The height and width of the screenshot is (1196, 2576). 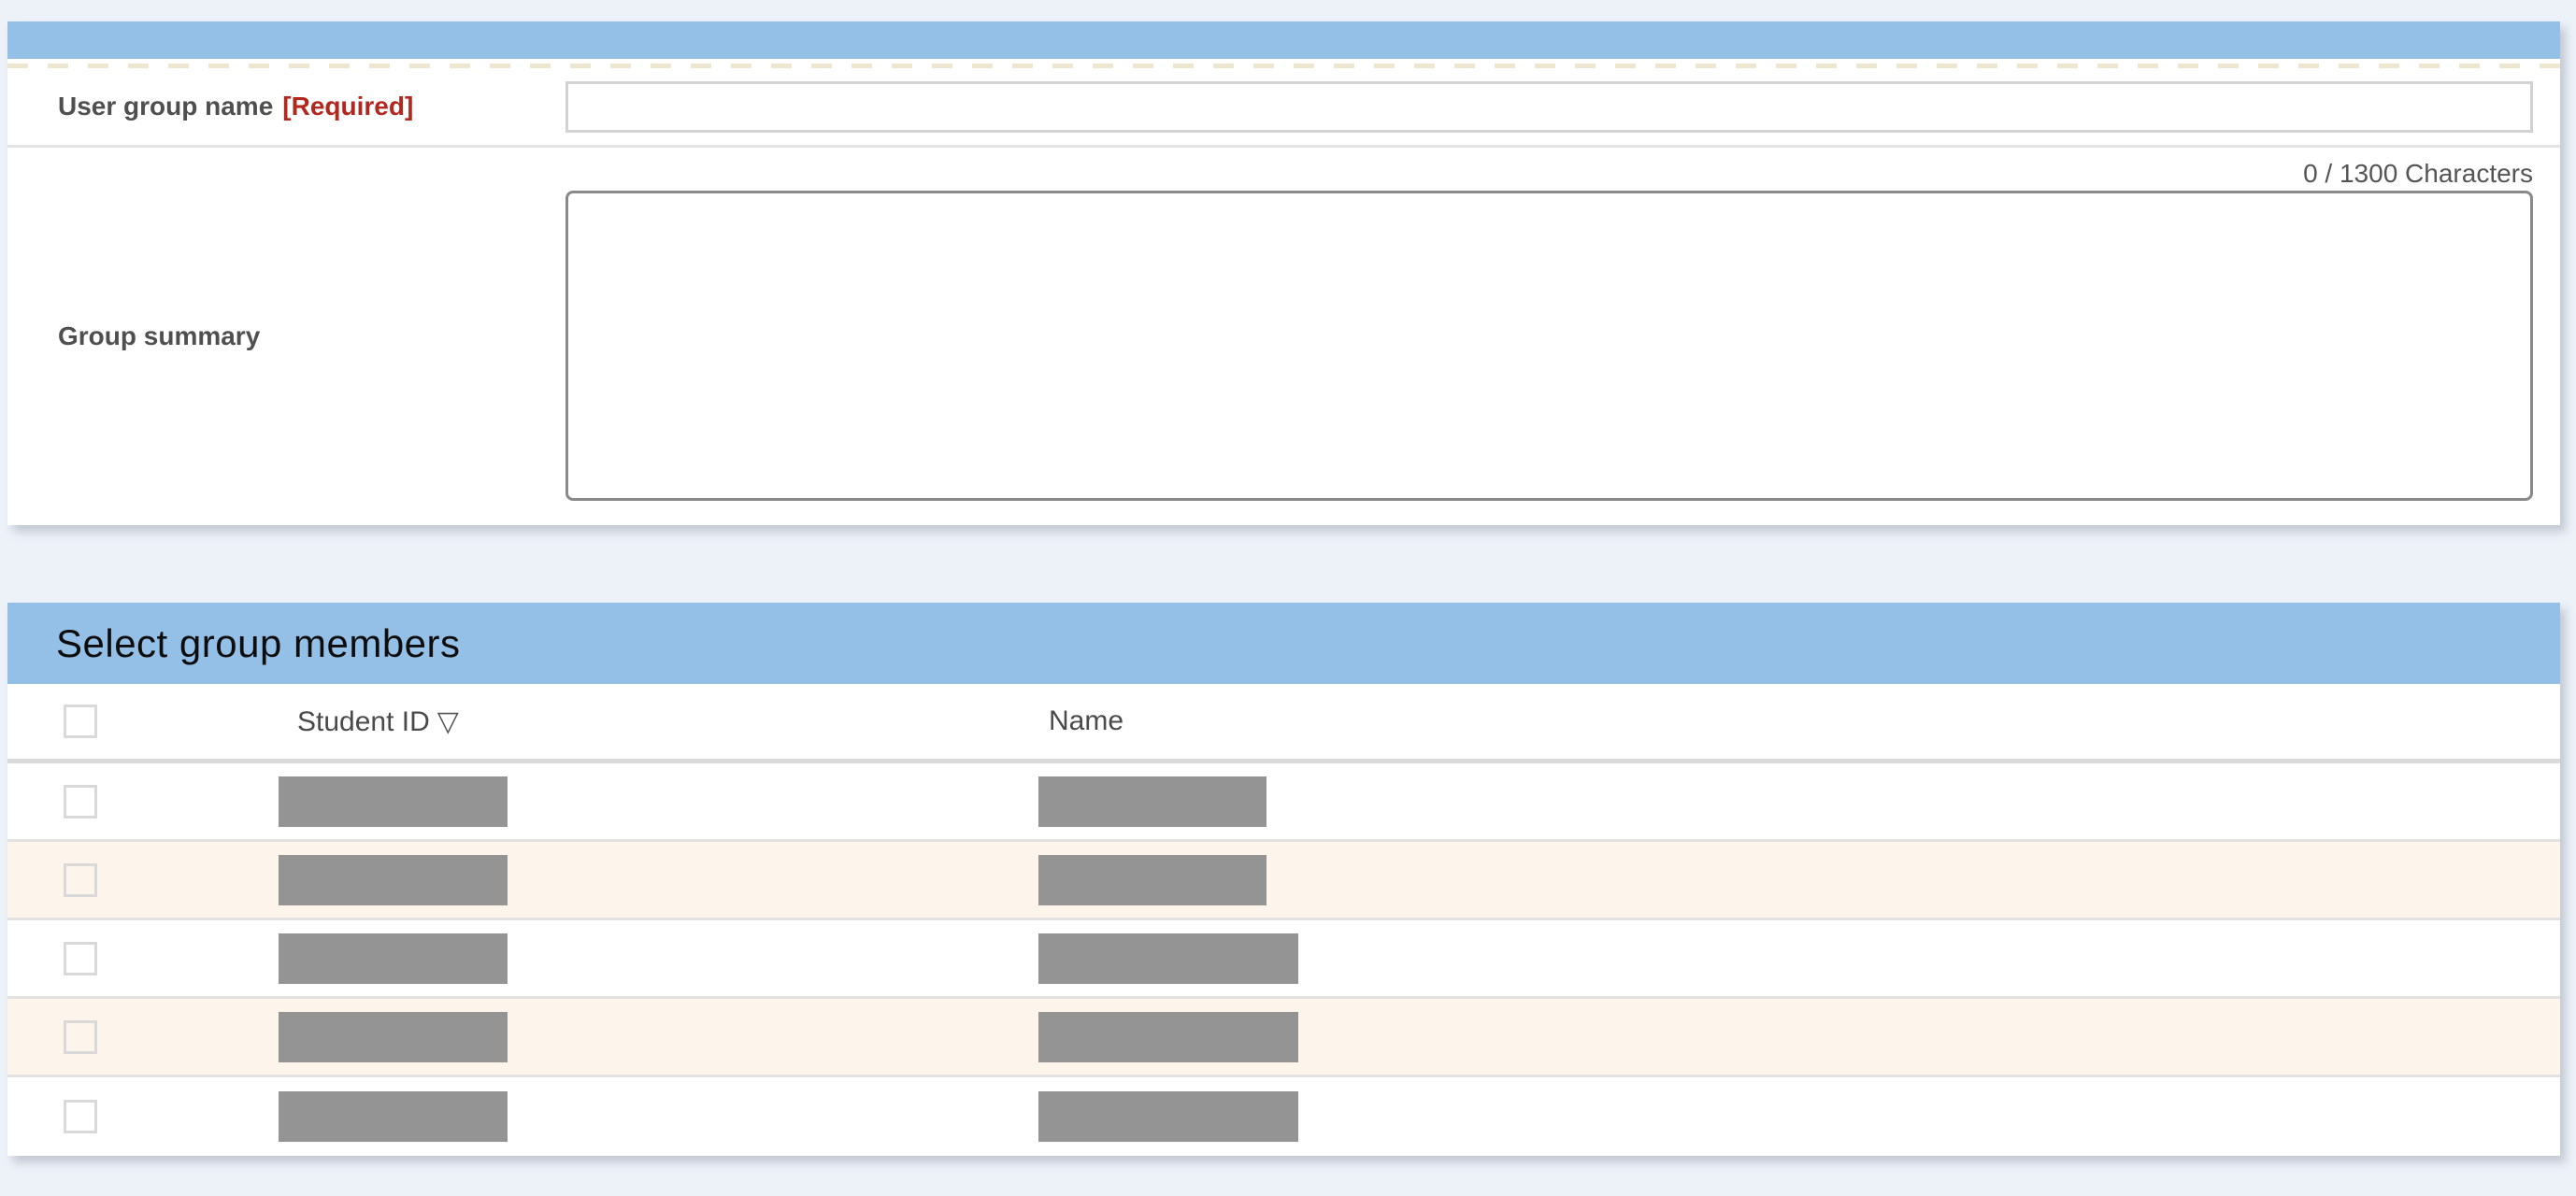 I want to click on user-group-name-input, so click(x=1549, y=106).